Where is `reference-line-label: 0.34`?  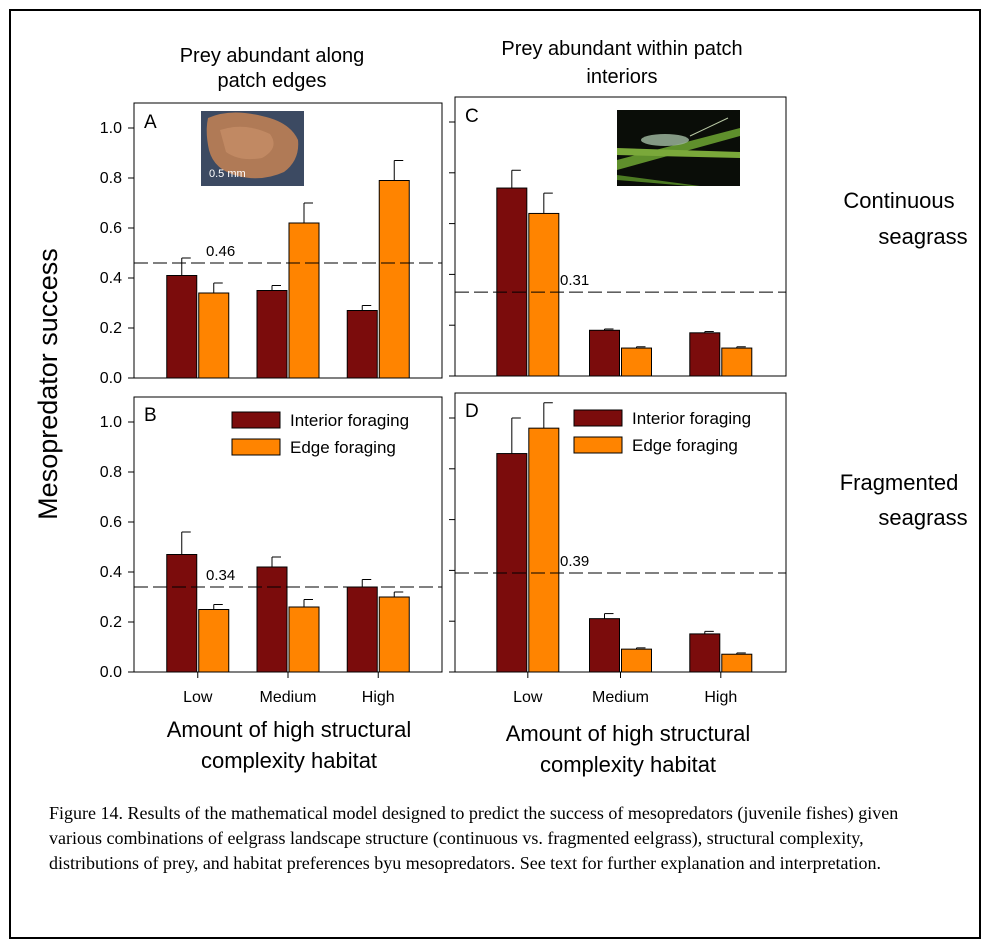 reference-line-label: 0.34 is located at coordinates (220, 575).